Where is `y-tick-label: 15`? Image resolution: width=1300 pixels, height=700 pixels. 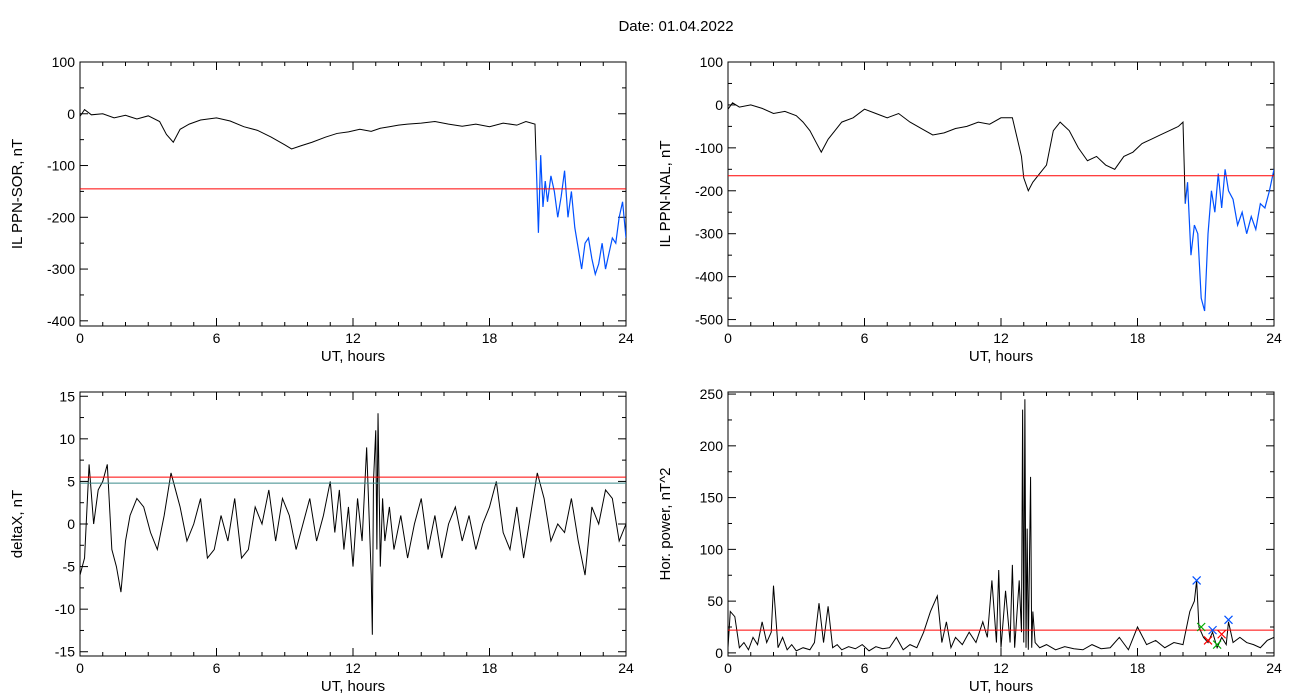
y-tick-label: 15 is located at coordinates (67, 396).